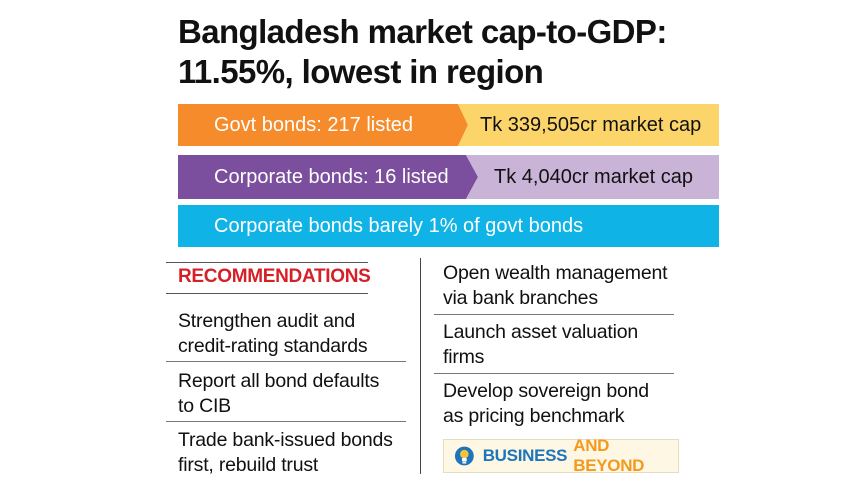 This screenshot has width=857, height=482. I want to click on recommendation-text: credit-rating standards, so click(273, 346).